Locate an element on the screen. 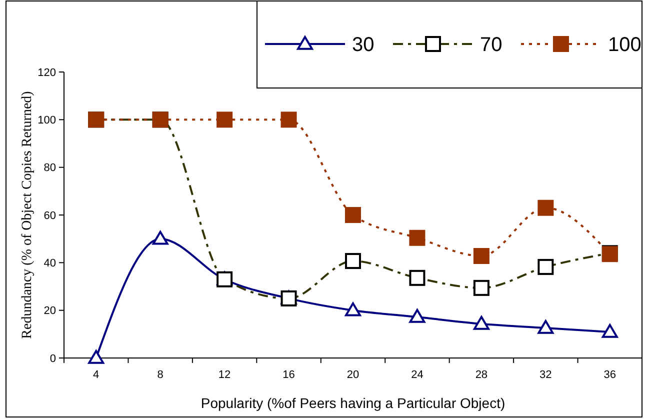 This screenshot has height=419, width=648. x-tick-label: 20 is located at coordinates (353, 375).